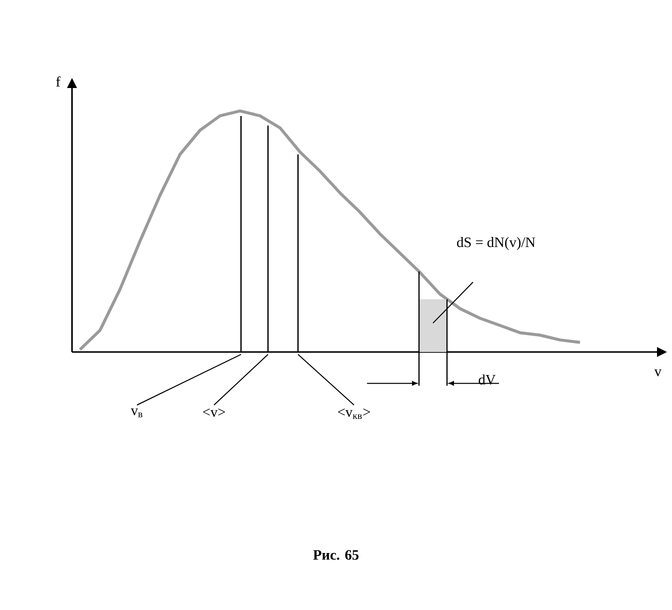  Describe the element at coordinates (336, 555) in the screenshot. I see `text: Рис. 65` at that location.